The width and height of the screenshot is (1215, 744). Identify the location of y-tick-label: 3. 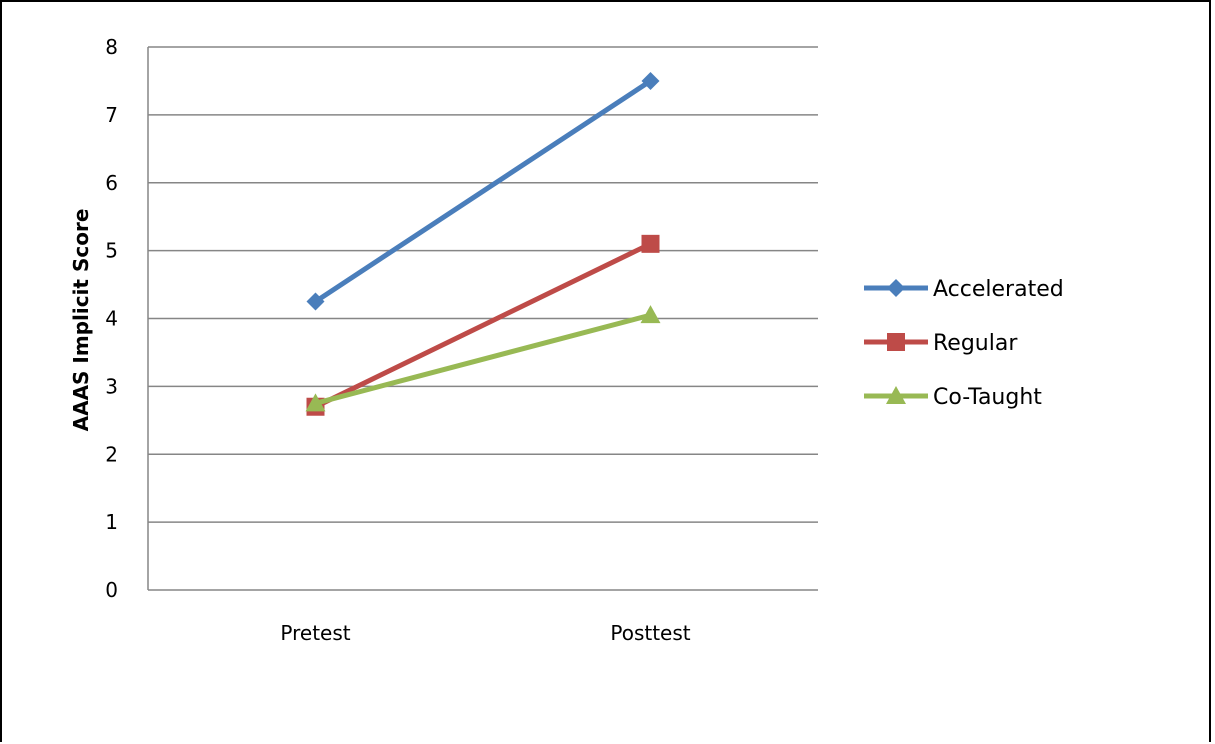
(111, 386).